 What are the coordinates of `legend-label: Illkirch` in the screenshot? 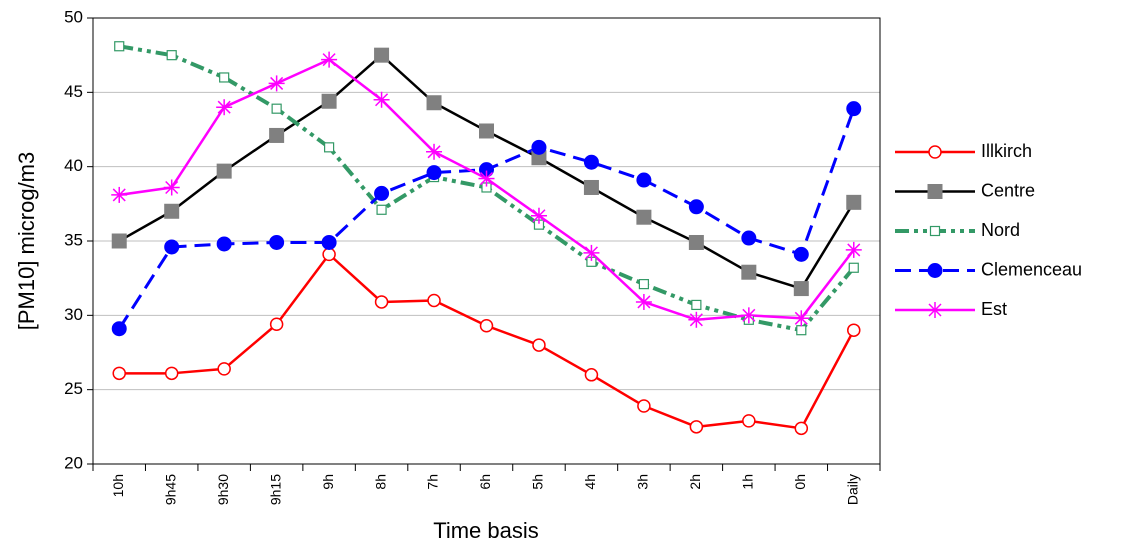 It's located at (1006, 151).